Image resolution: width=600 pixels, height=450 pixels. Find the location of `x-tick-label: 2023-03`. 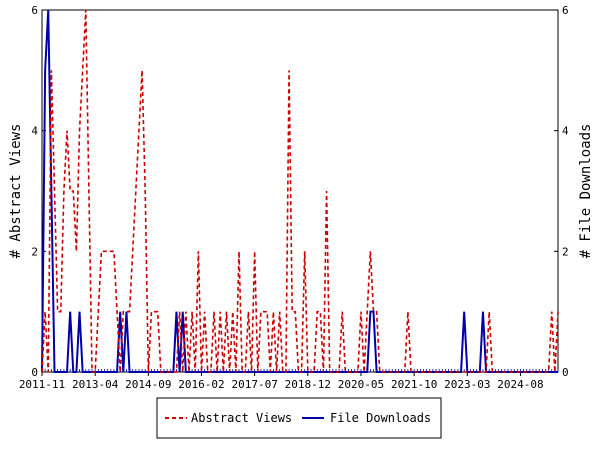

x-tick-label: 2023-03 is located at coordinates (467, 384).